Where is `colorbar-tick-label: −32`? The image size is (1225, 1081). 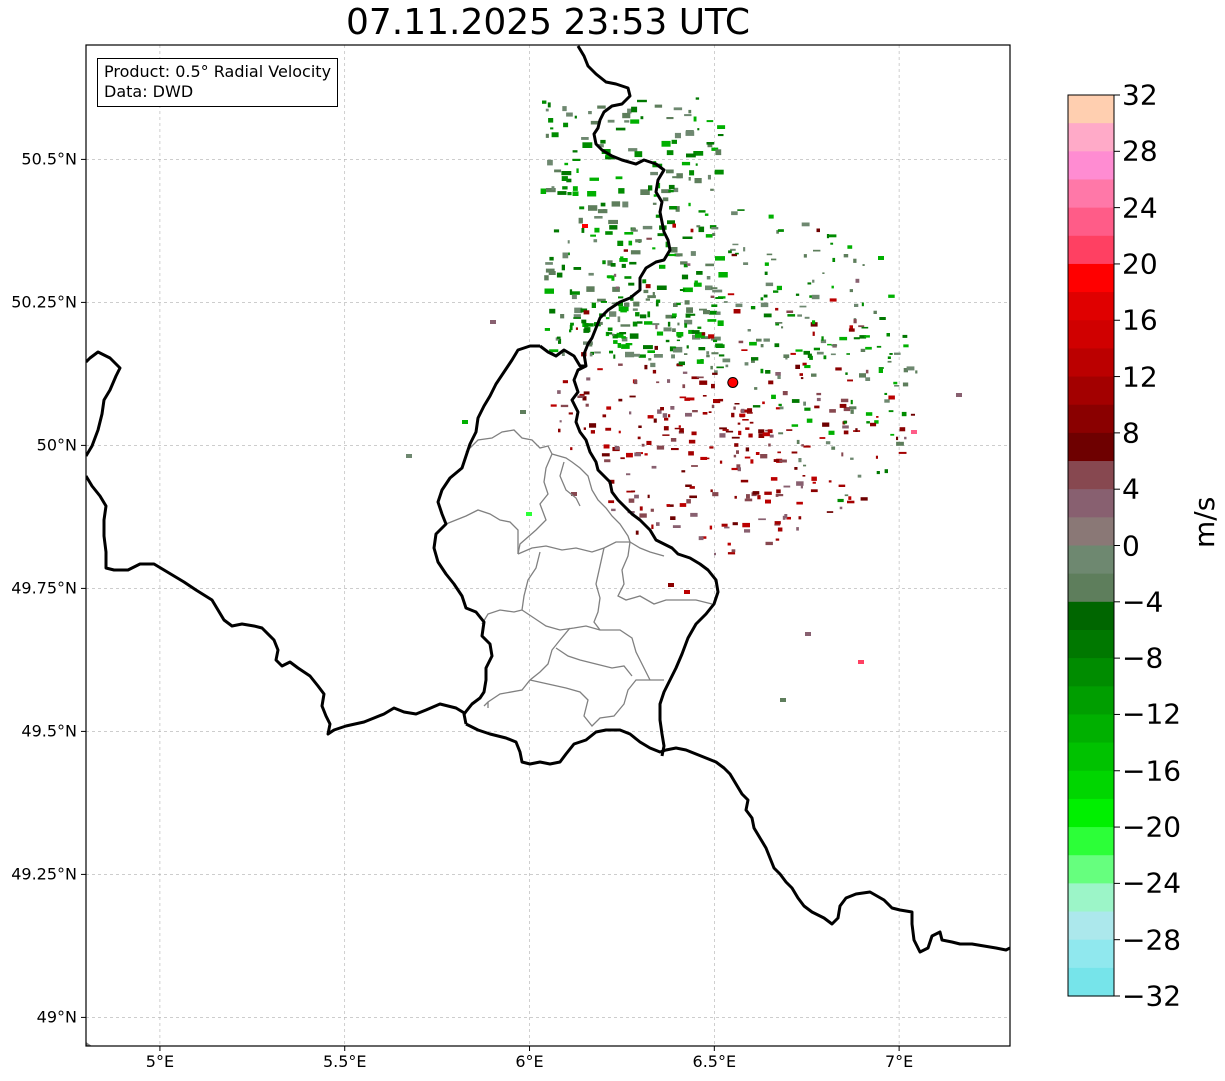 colorbar-tick-label: −32 is located at coordinates (1152, 996).